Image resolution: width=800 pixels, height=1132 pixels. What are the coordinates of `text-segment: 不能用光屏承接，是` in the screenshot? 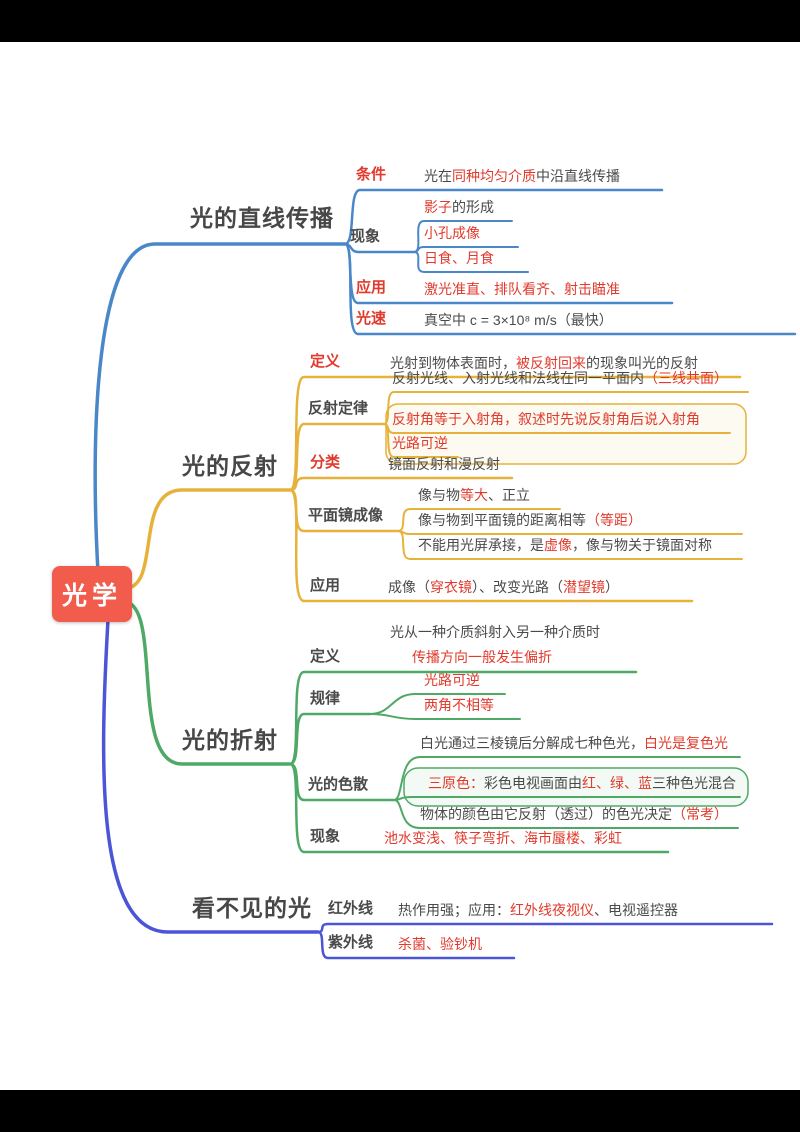 It's located at (481, 545).